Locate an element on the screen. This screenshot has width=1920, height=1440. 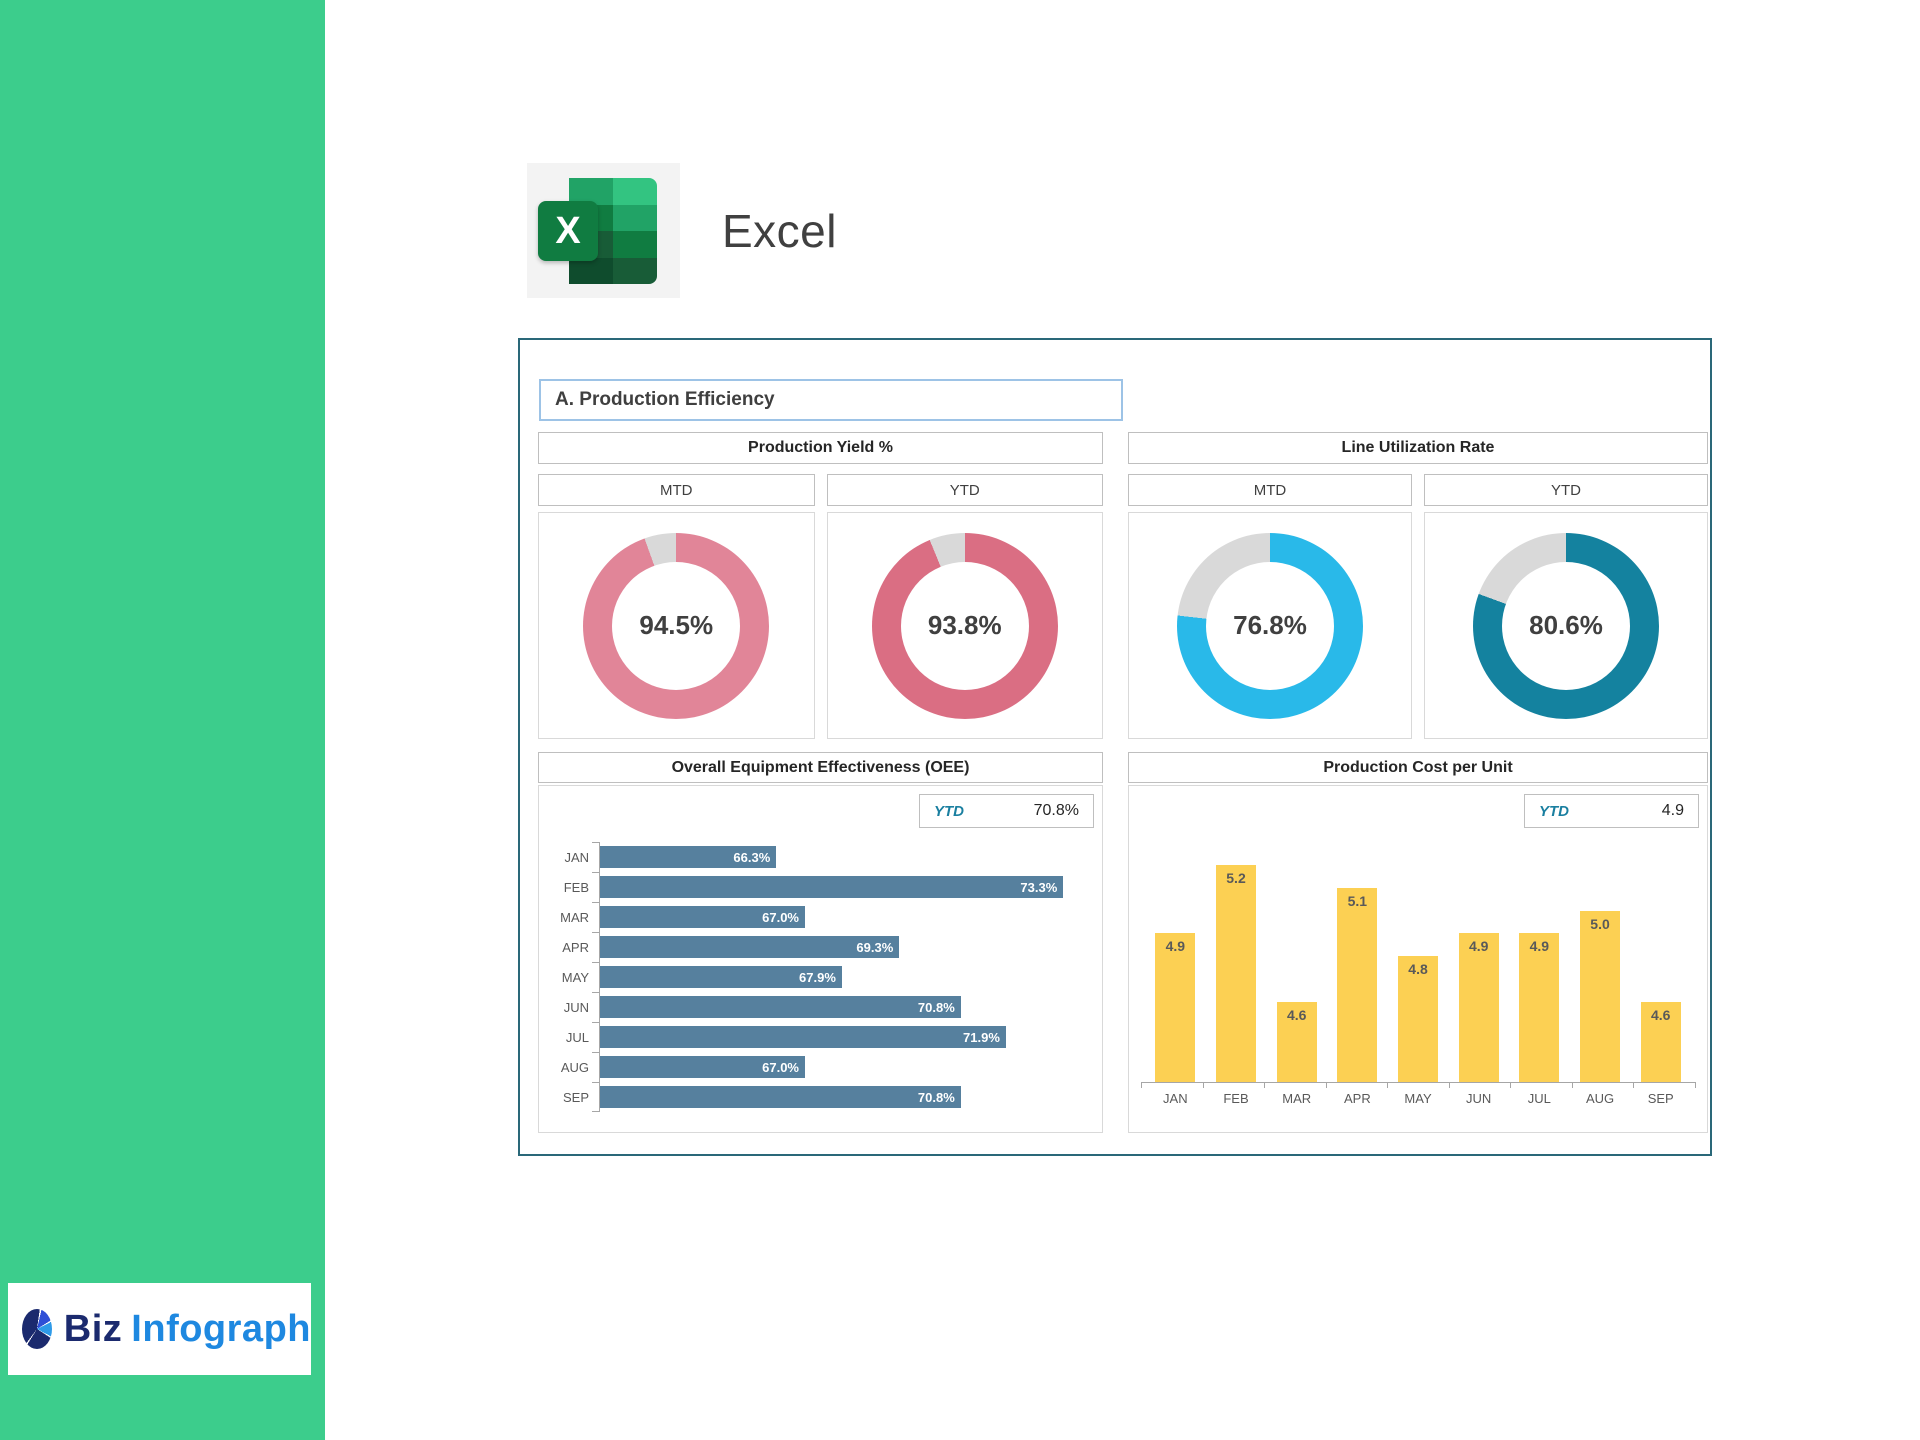
oee-bar: 69.3% is located at coordinates (750, 947).